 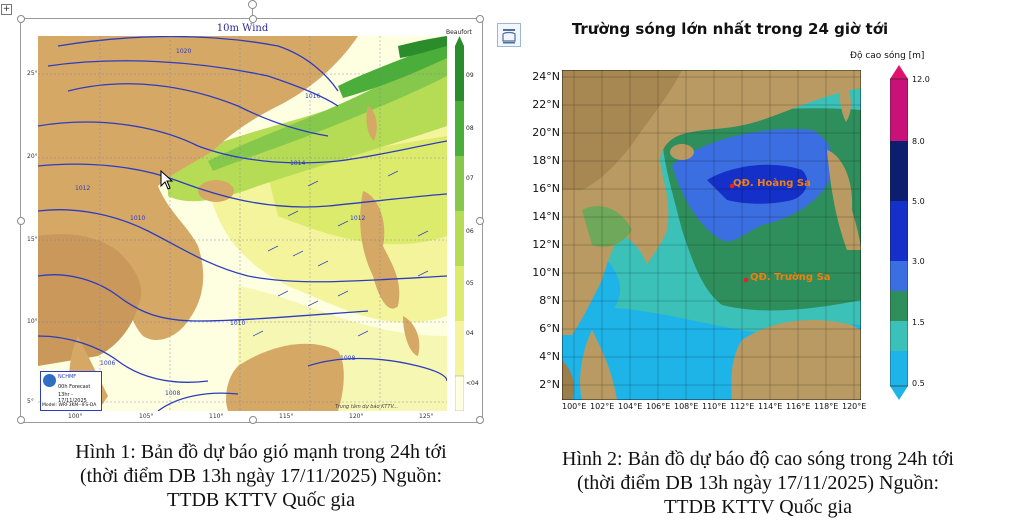 What do you see at coordinates (470, 75) in the screenshot?
I see `beaufort-level-label: 09` at bounding box center [470, 75].